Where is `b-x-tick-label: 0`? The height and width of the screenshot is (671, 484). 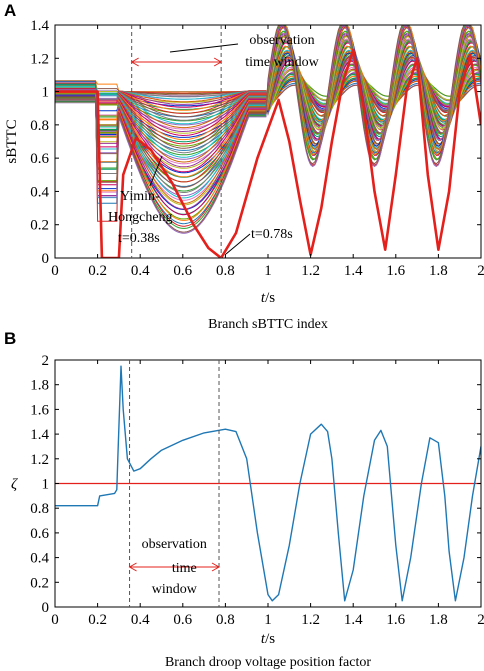 b-x-tick-label: 0 is located at coordinates (55, 620).